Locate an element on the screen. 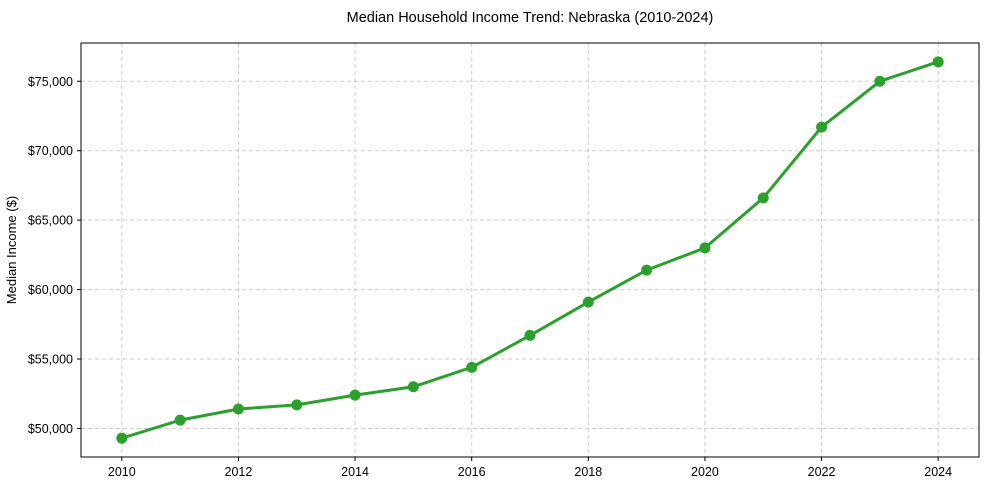 The width and height of the screenshot is (989, 490). y-tick-label-70000: $70,000 is located at coordinates (50, 151).